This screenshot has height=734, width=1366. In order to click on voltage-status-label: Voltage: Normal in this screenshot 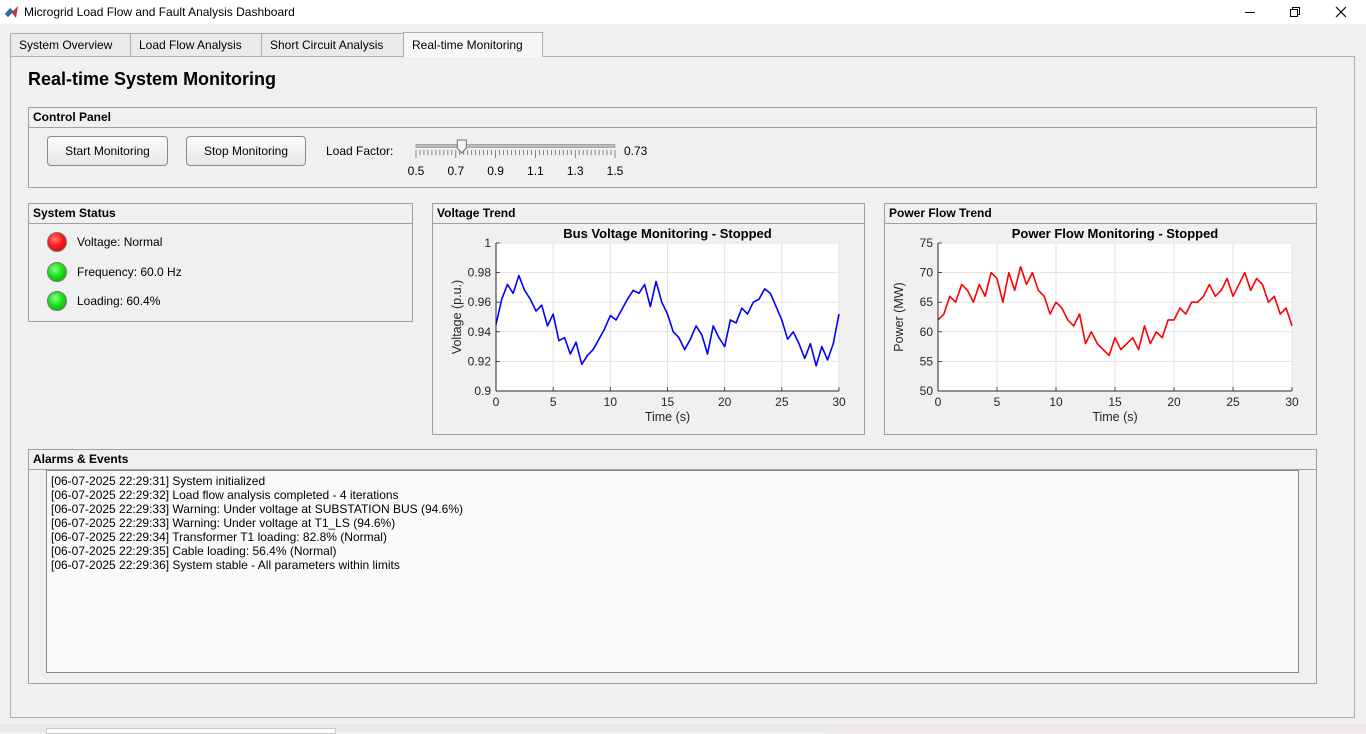, I will do `click(120, 242)`.